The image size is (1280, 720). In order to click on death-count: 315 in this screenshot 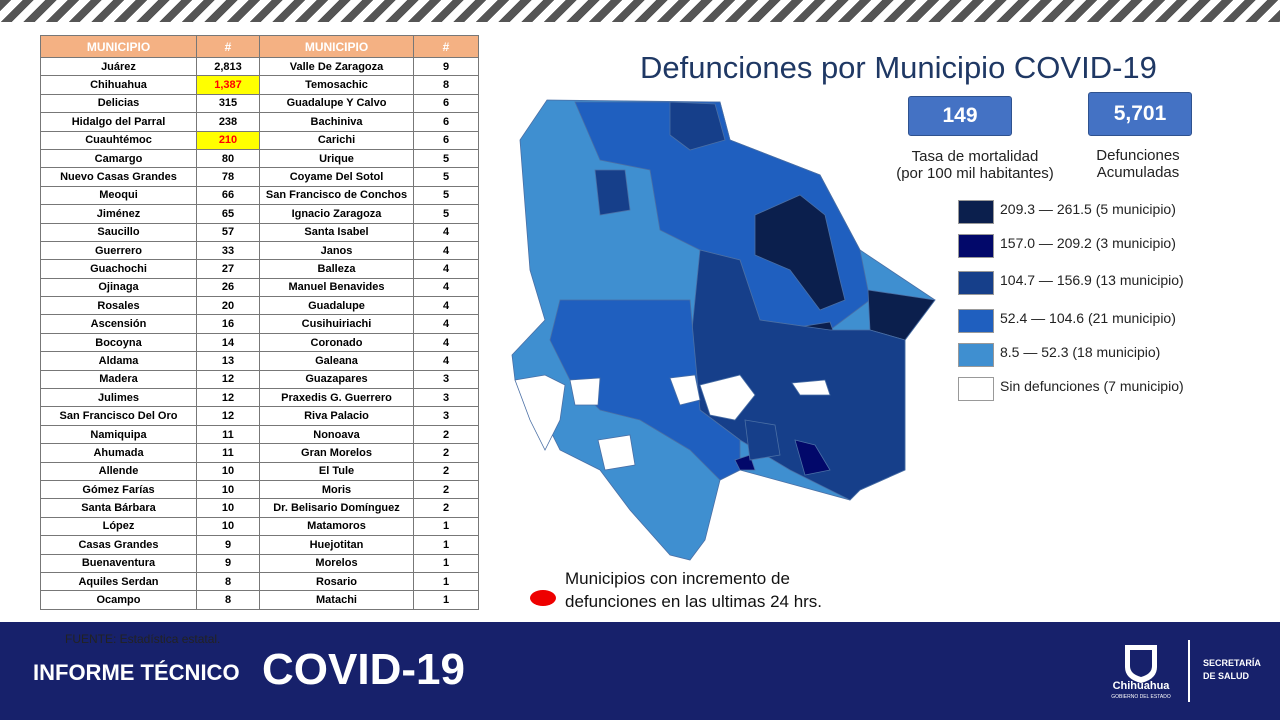, I will do `click(228, 103)`.